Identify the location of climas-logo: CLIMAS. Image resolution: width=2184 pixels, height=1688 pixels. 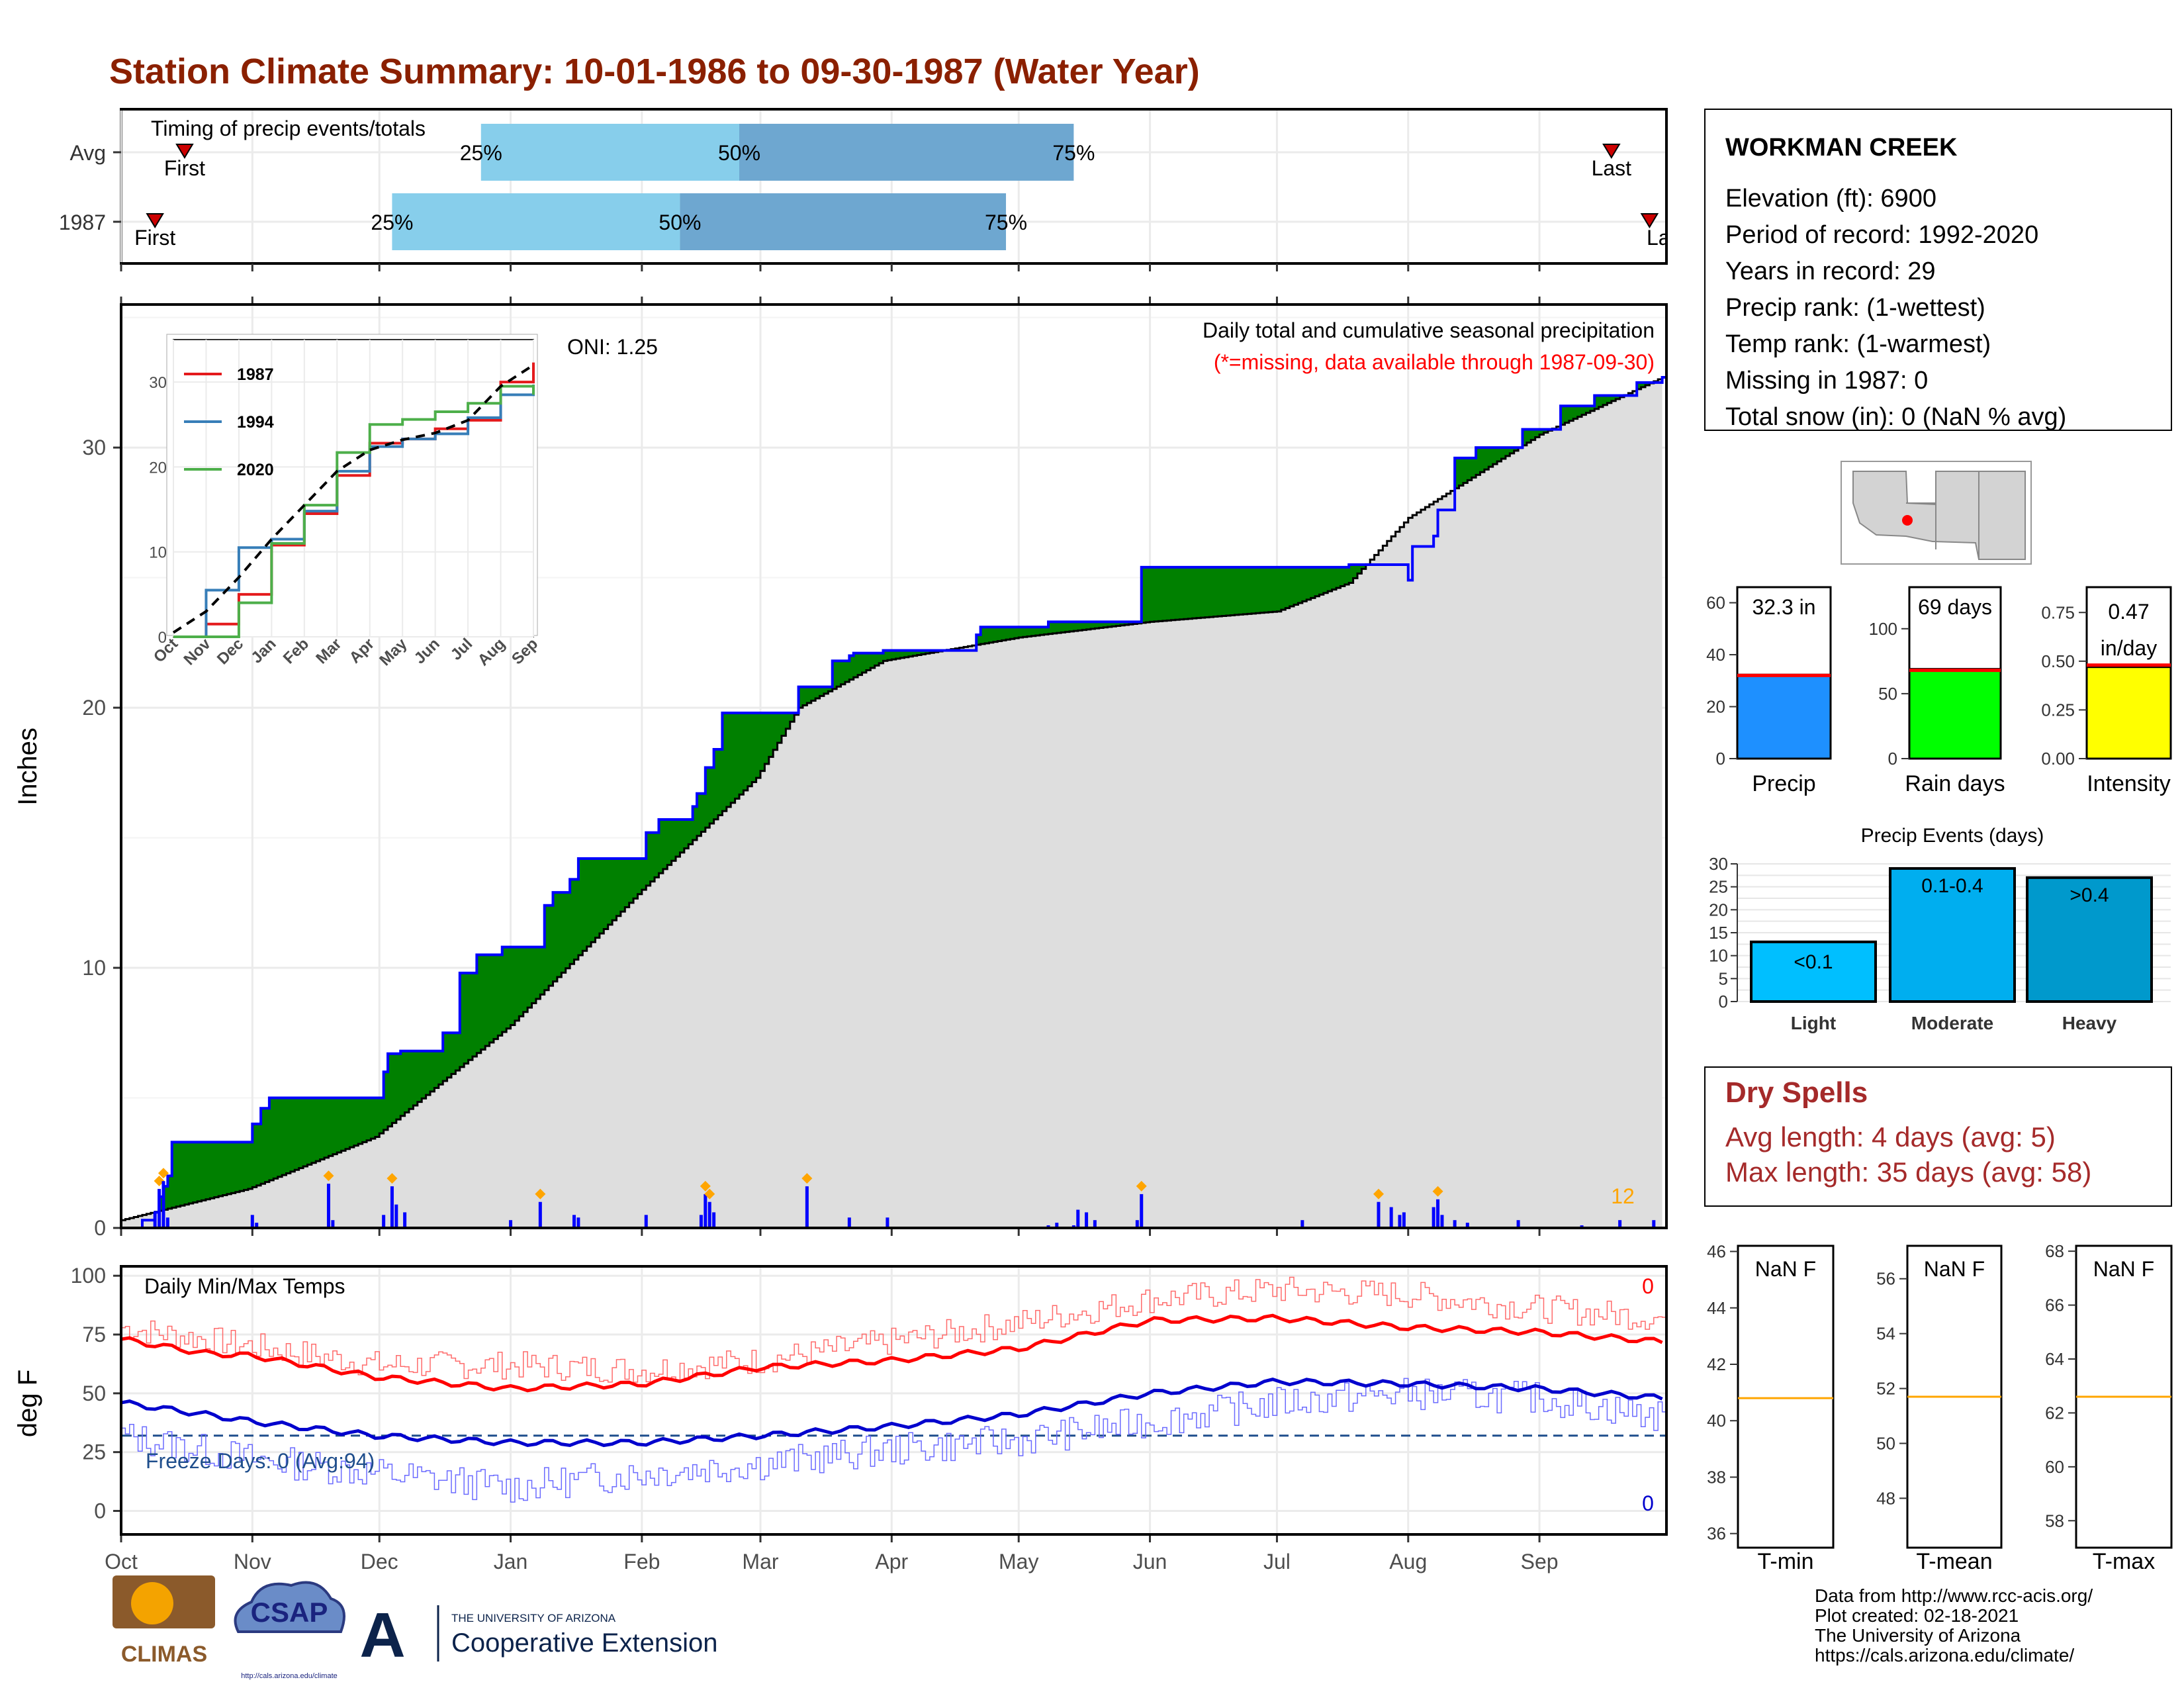
(164, 1621).